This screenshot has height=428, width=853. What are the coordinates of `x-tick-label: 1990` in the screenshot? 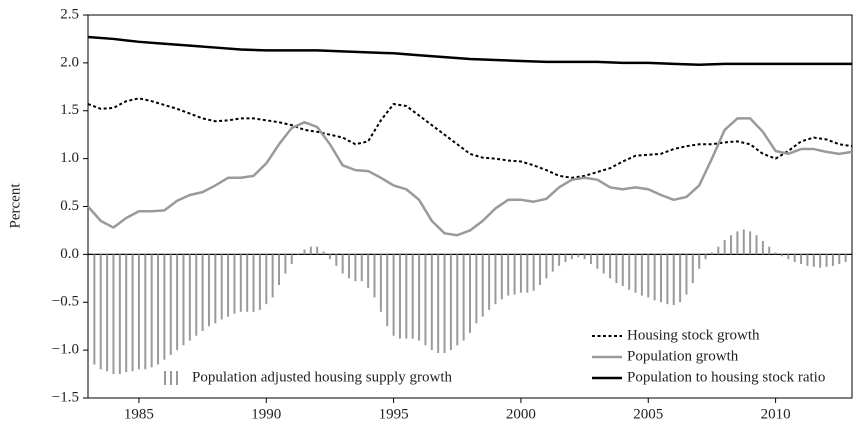 It's located at (266, 414).